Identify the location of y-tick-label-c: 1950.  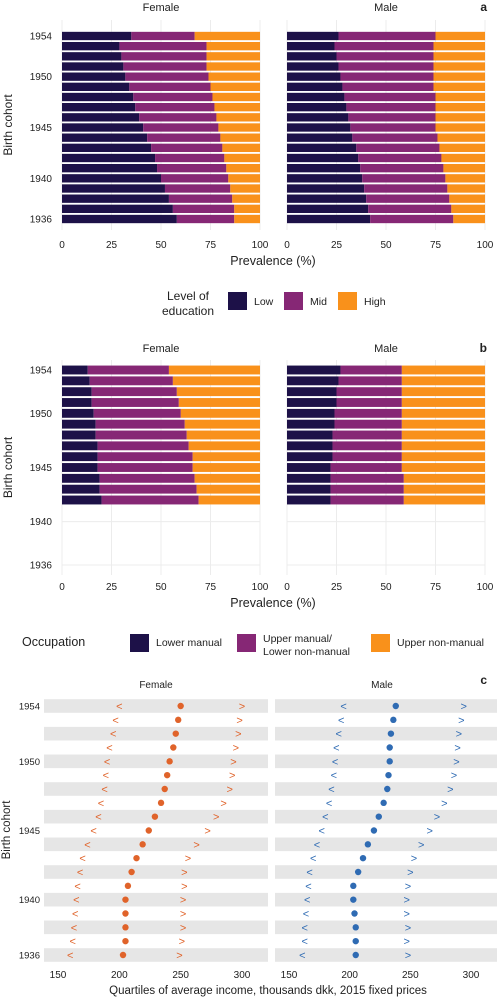
(29, 762).